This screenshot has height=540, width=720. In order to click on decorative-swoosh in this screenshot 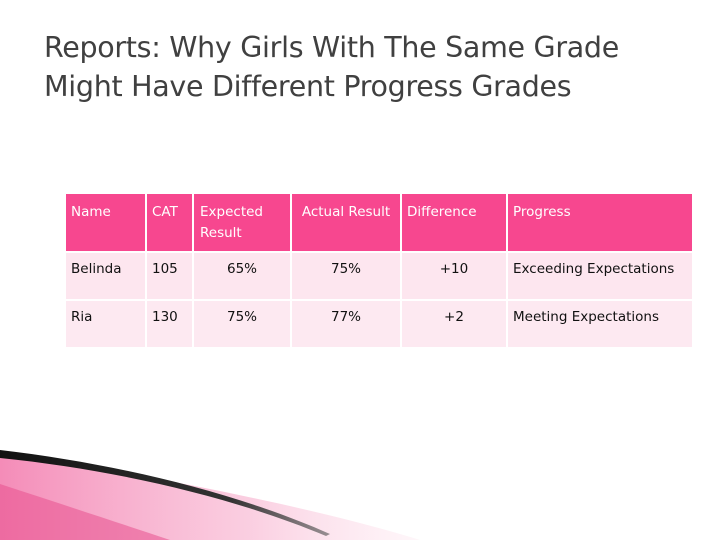, I will do `click(210, 495)`.